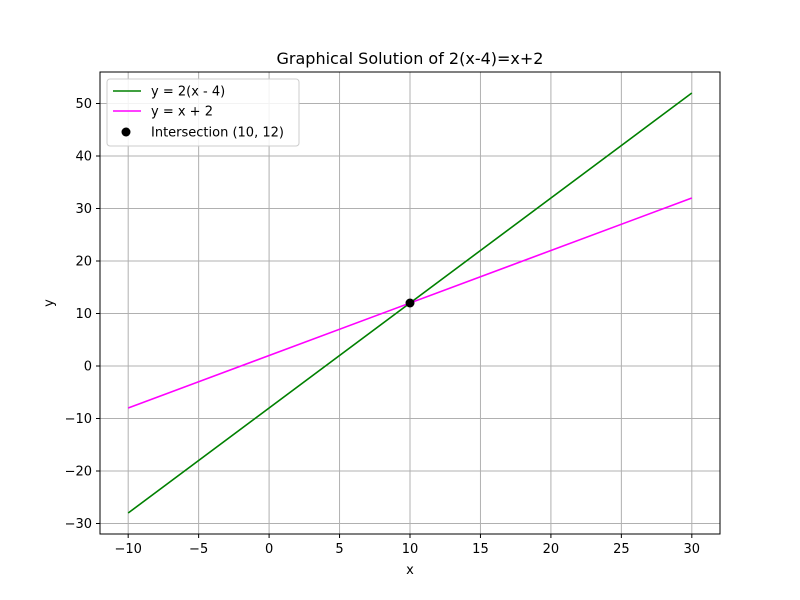  Describe the element at coordinates (127, 549) in the screenshot. I see `x-tick-label: −10` at that location.